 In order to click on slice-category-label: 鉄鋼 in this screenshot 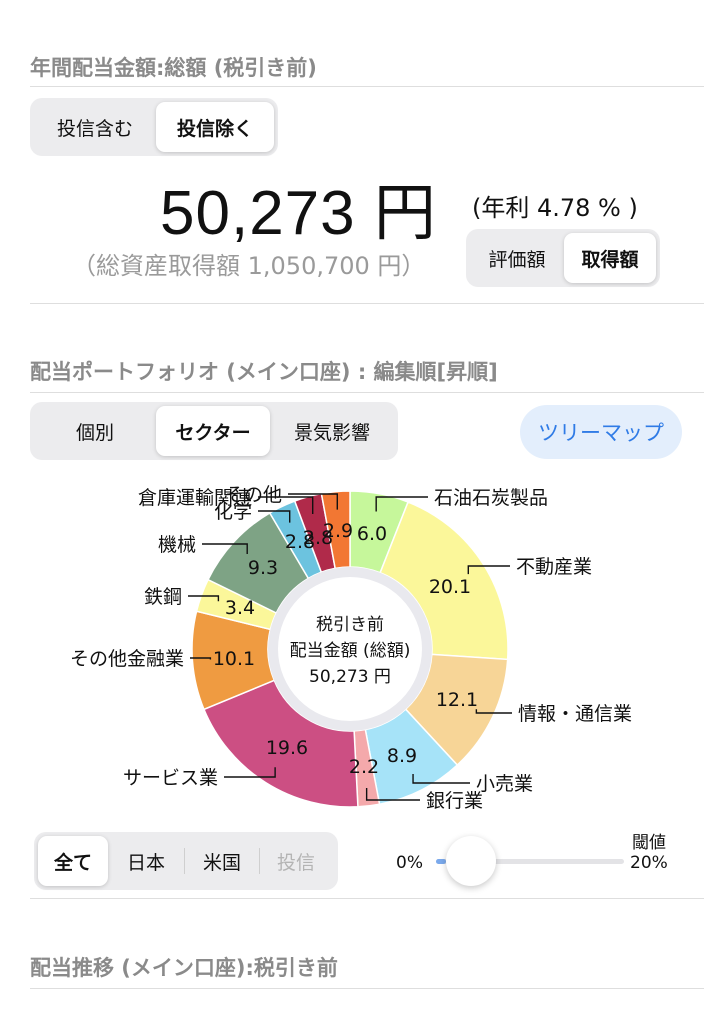, I will do `click(163, 597)`.